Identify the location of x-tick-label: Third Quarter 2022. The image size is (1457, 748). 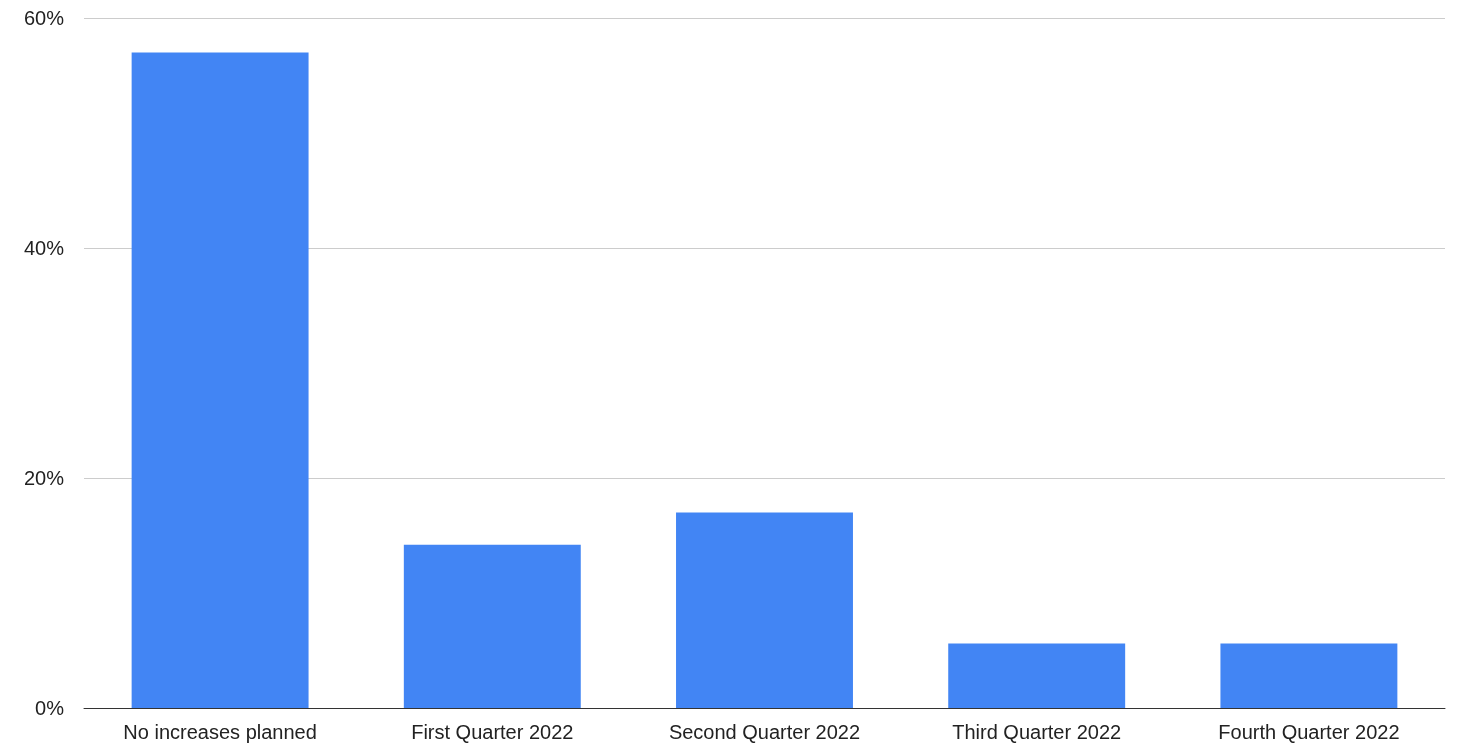
(1037, 732).